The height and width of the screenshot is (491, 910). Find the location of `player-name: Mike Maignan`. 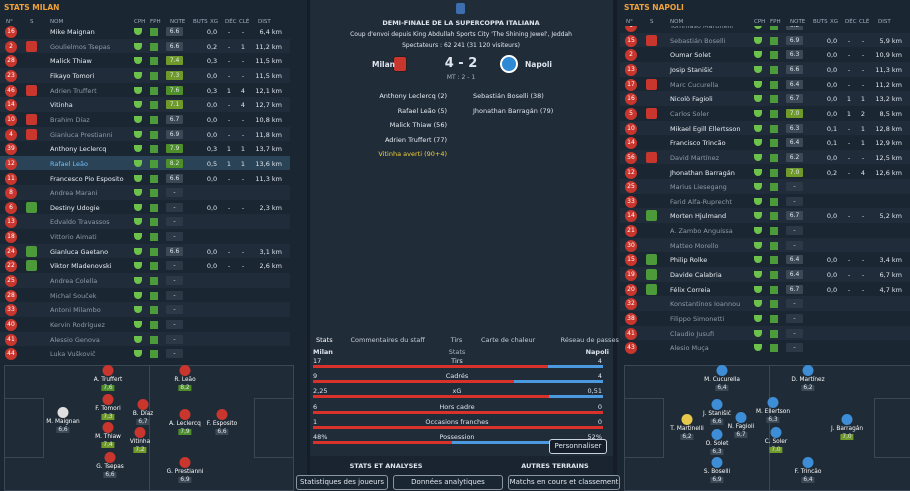

player-name: Mike Maignan is located at coordinates (72, 32).